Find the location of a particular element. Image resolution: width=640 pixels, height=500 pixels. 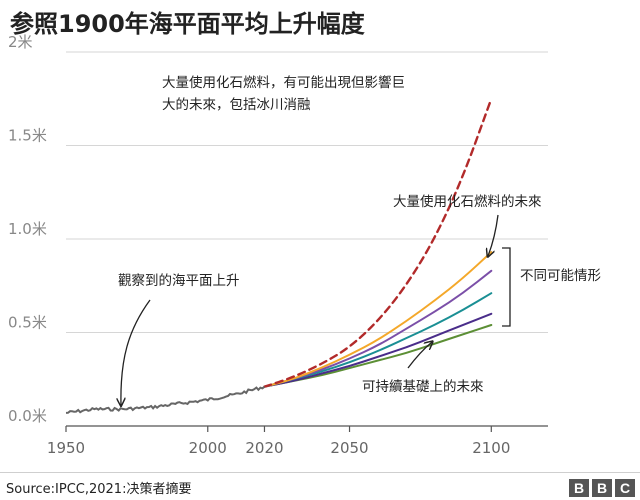

observed-arrow is located at coordinates (136, 352).